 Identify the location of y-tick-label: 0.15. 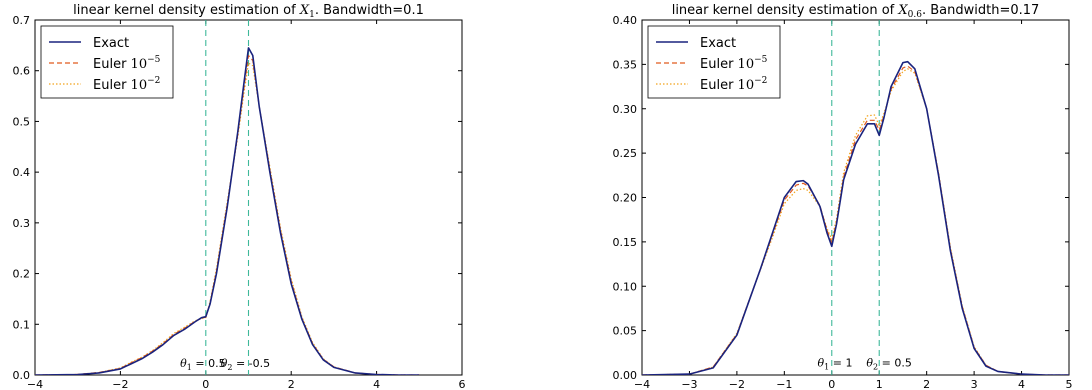
(625, 242).